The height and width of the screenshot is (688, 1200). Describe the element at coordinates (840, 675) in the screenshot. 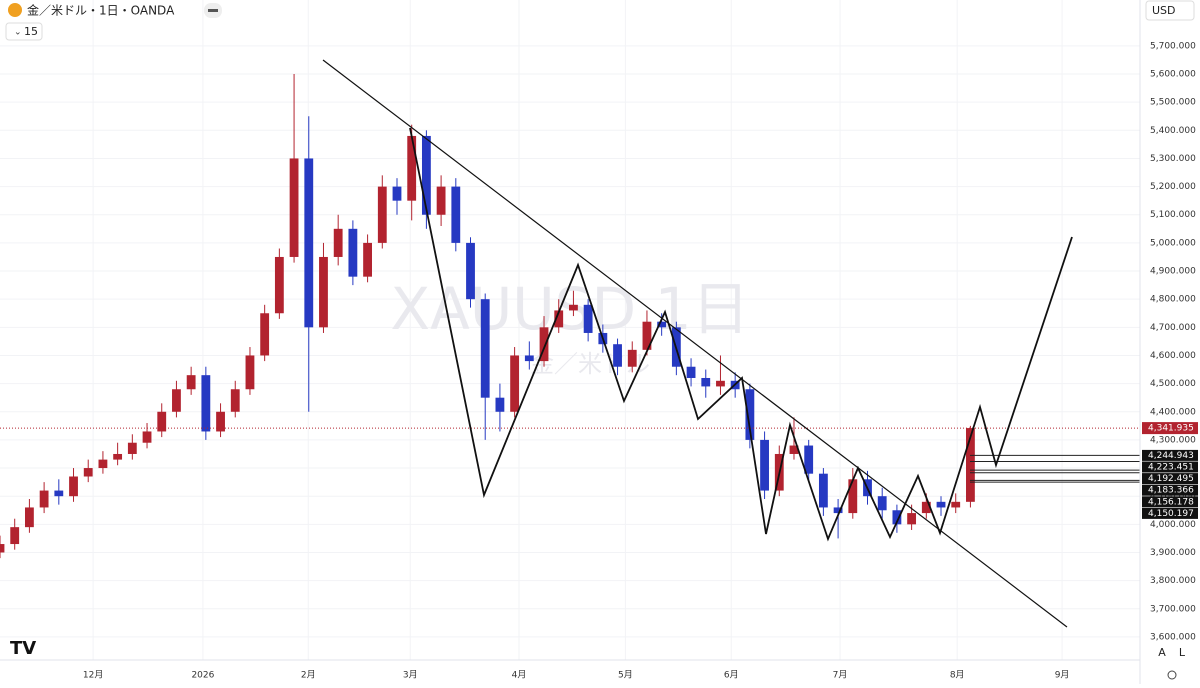

I see `x-tick-label: 7月` at that location.